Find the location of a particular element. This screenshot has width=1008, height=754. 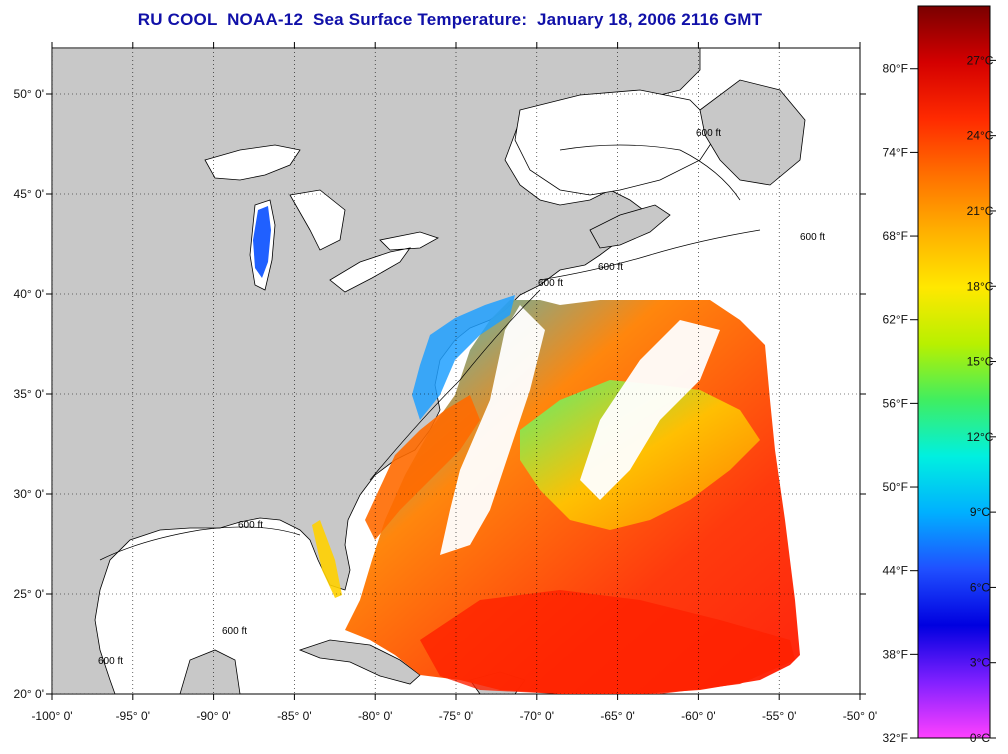

longitude-label: -65° 0' is located at coordinates (617, 716).